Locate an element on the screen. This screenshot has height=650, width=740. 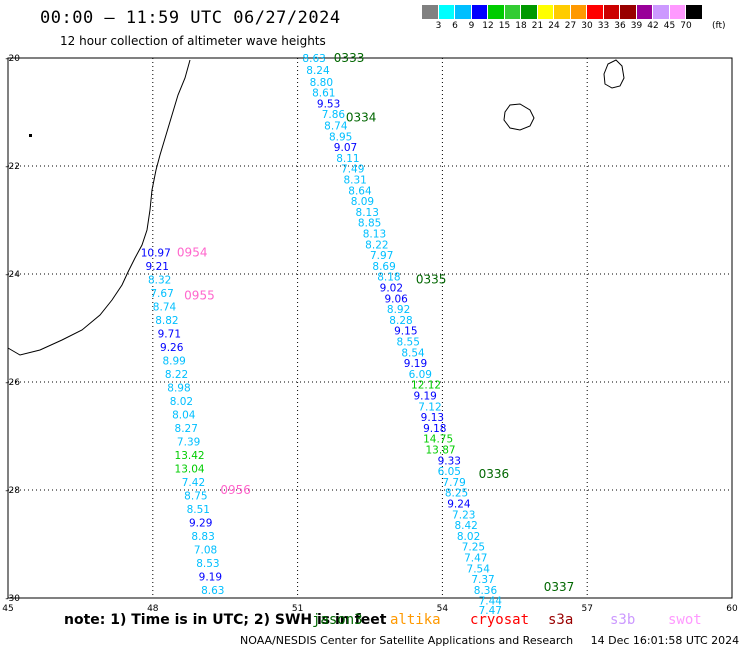
wave-height-value: 9.15 is located at coordinates (405, 332).